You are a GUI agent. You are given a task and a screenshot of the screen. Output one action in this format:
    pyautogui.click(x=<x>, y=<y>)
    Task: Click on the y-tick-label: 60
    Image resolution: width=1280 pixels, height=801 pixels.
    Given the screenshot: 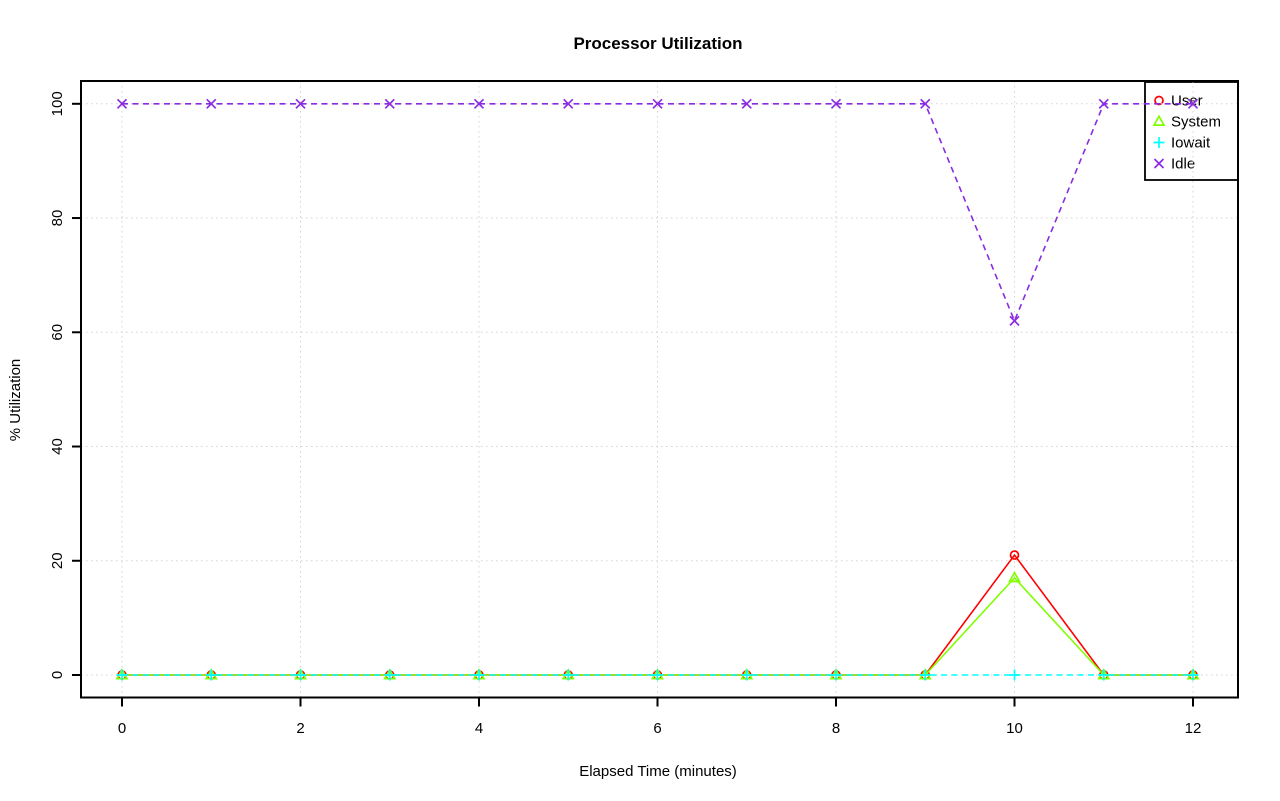 What is the action you would take?
    pyautogui.click(x=57, y=332)
    